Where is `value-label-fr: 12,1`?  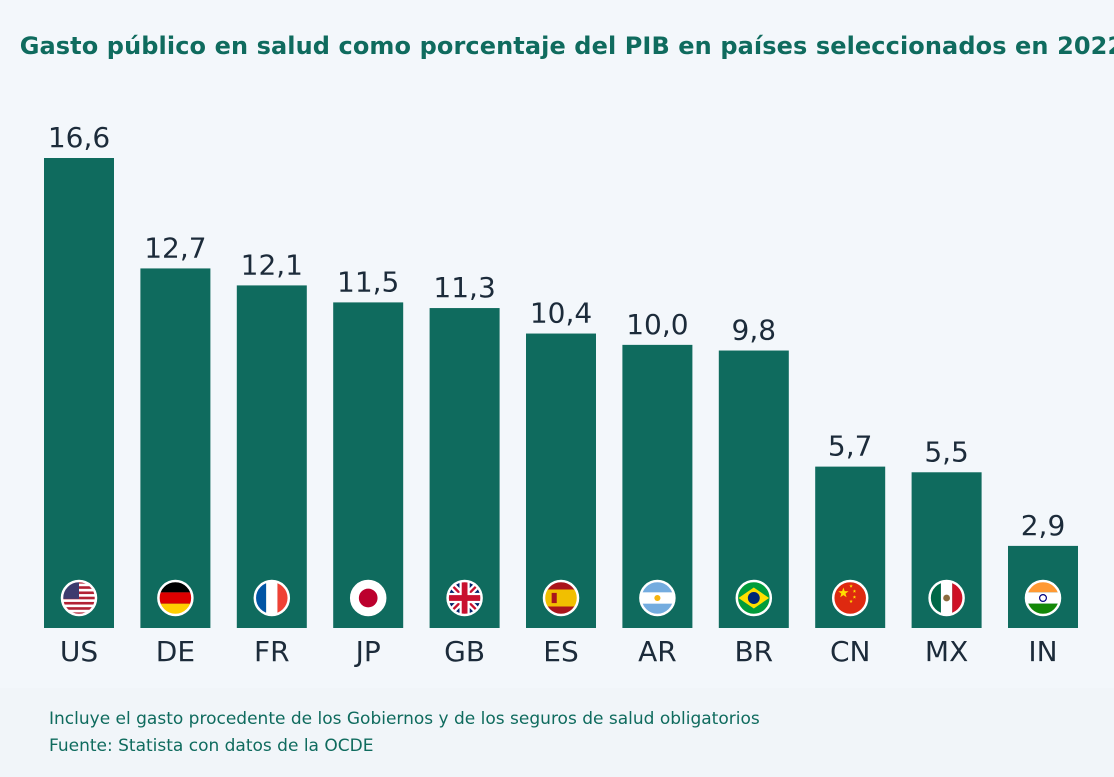
value-label-fr: 12,1 is located at coordinates (272, 264).